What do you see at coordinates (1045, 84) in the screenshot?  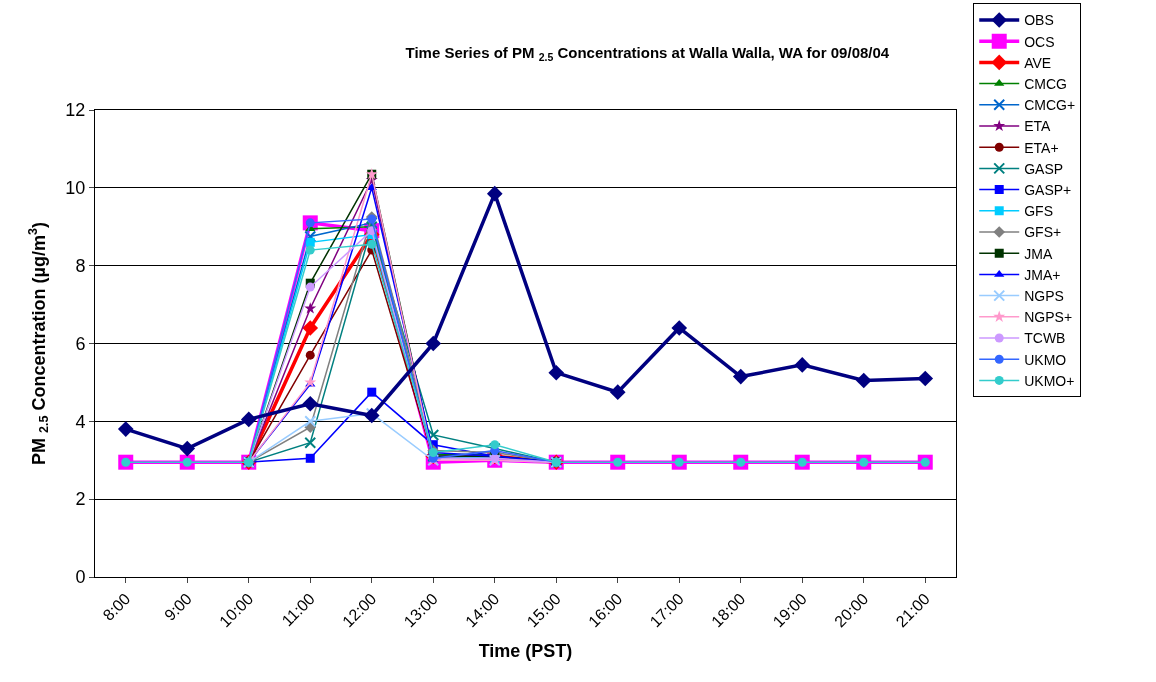 I see `legend-label: CMCG` at bounding box center [1045, 84].